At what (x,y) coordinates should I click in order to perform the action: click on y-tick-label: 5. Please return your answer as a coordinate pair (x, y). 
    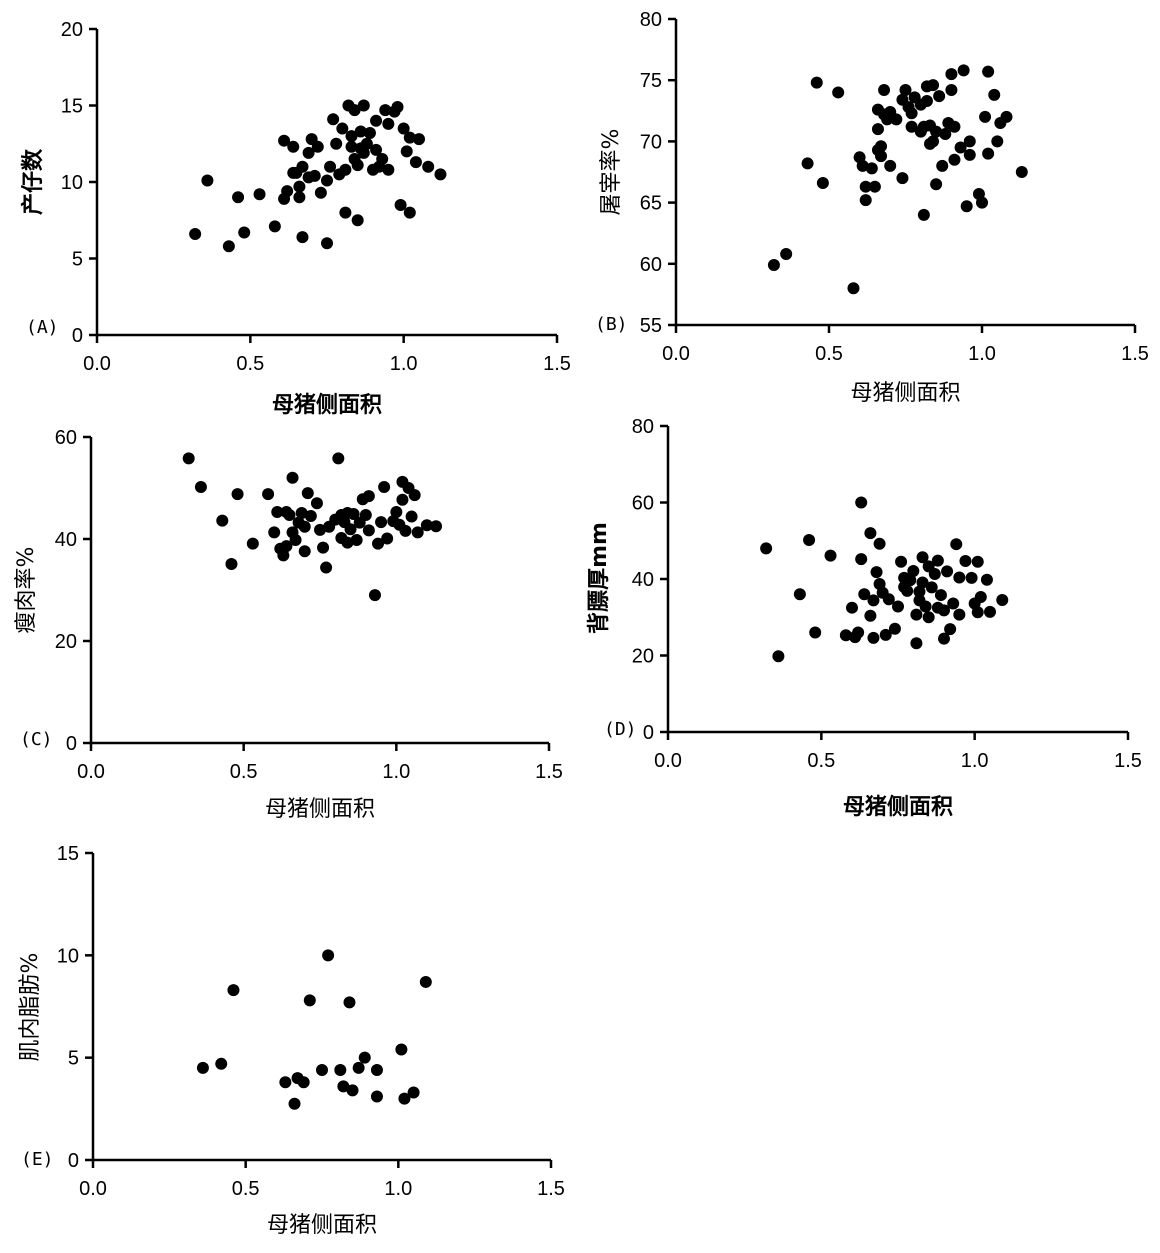
    Looking at the image, I should click on (77, 260).